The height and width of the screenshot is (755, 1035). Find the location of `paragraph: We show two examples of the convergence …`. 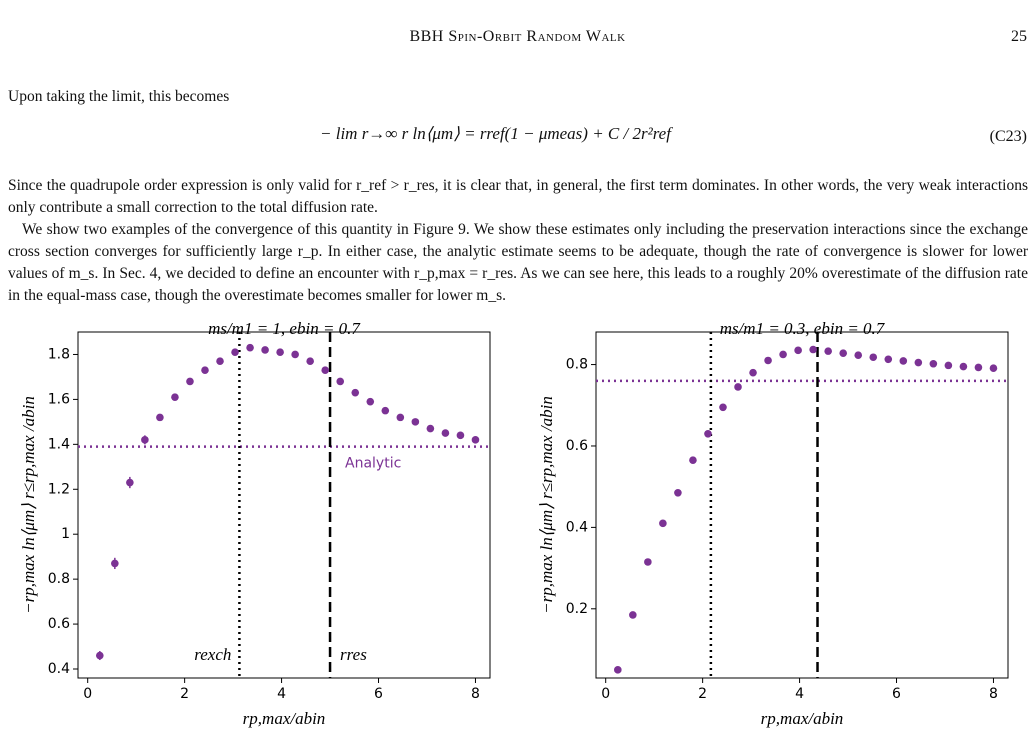

paragraph: We show two examples of the convergence … is located at coordinates (518, 262).